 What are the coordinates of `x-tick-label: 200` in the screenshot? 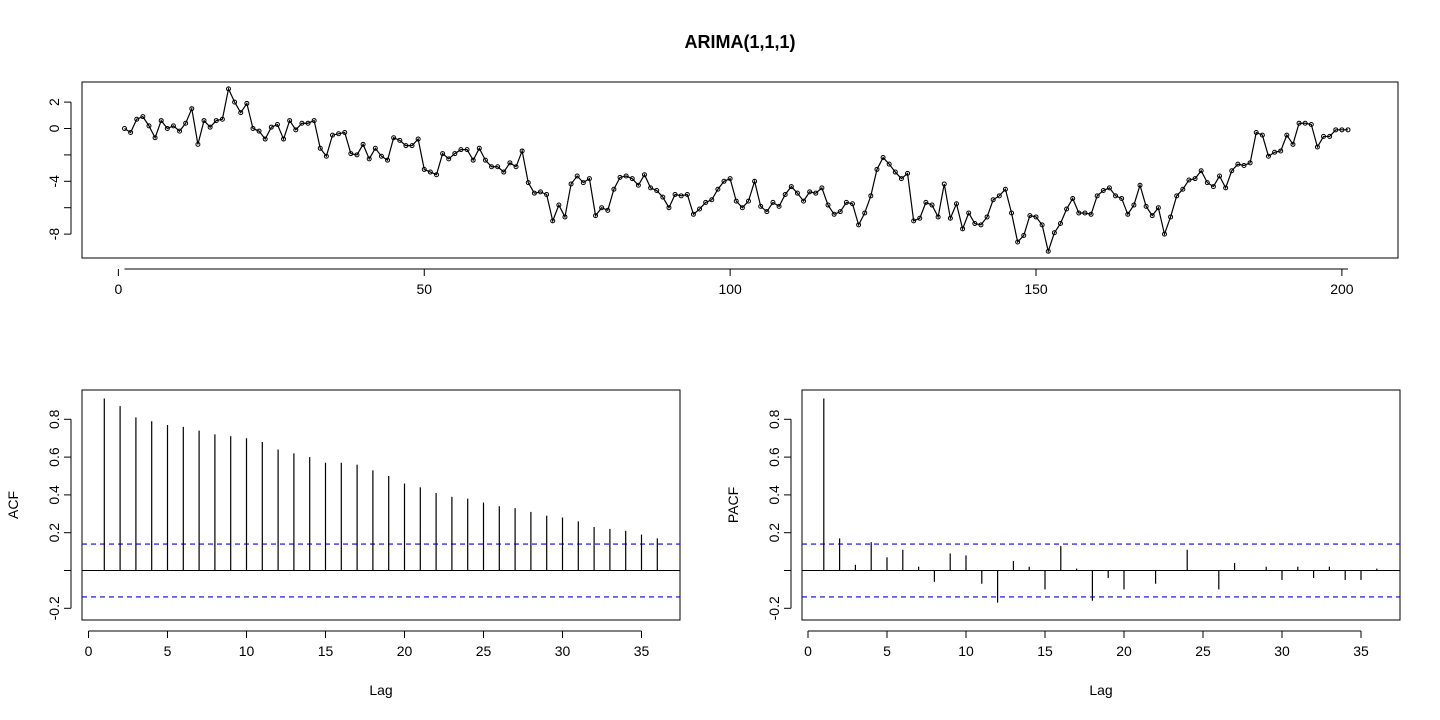 It's located at (1342, 289).